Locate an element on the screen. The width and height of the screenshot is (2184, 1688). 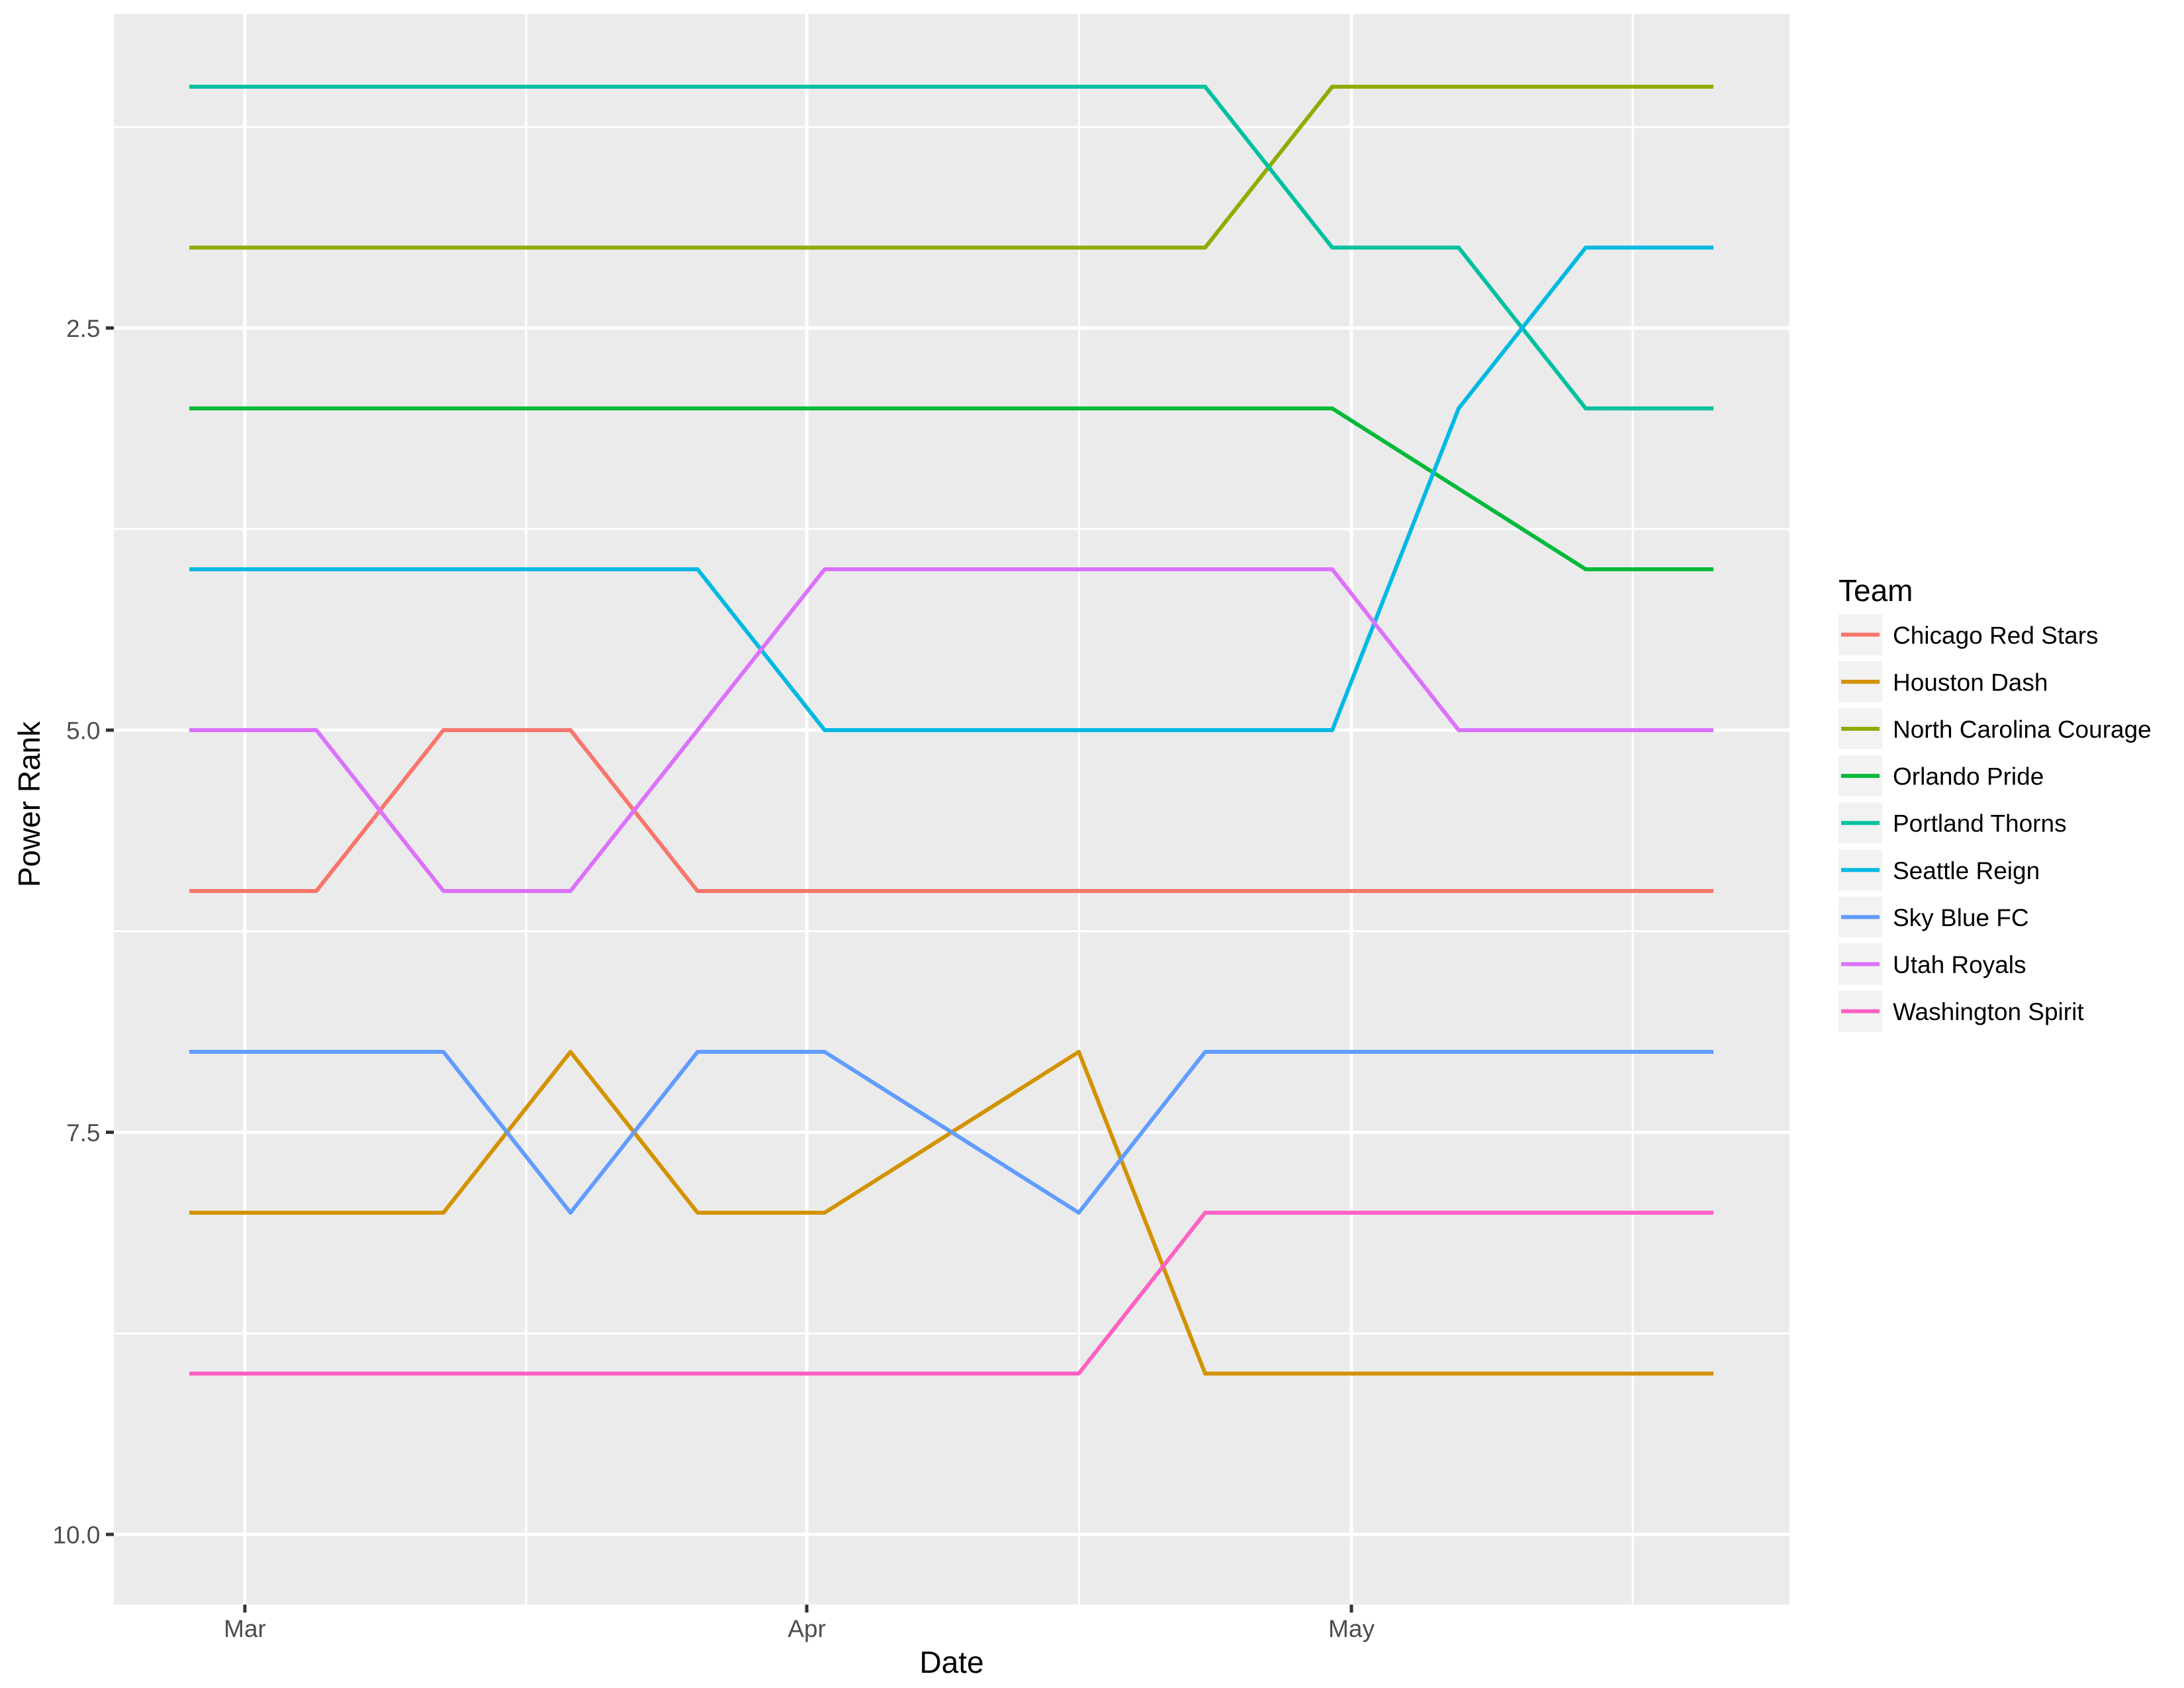
svg-text: May is located at coordinates (1351, 1628).